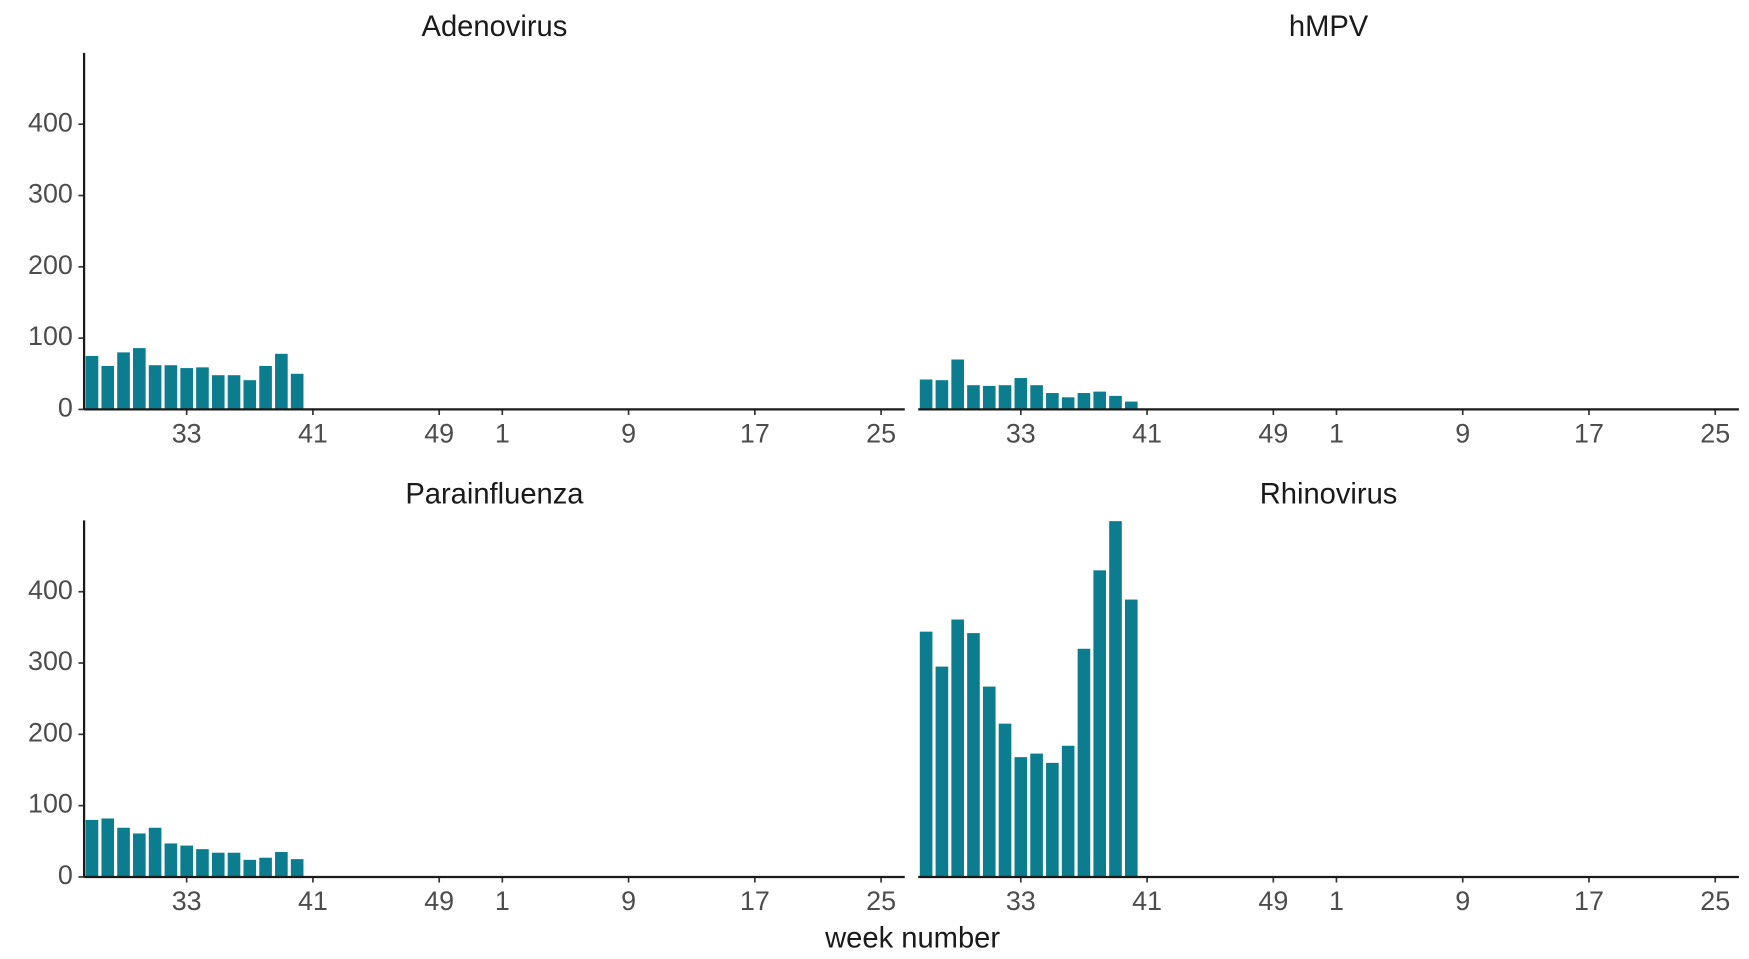 This screenshot has width=1749, height=959. Describe the element at coordinates (1329, 494) in the screenshot. I see `panel-title: Rhinovirus` at that location.